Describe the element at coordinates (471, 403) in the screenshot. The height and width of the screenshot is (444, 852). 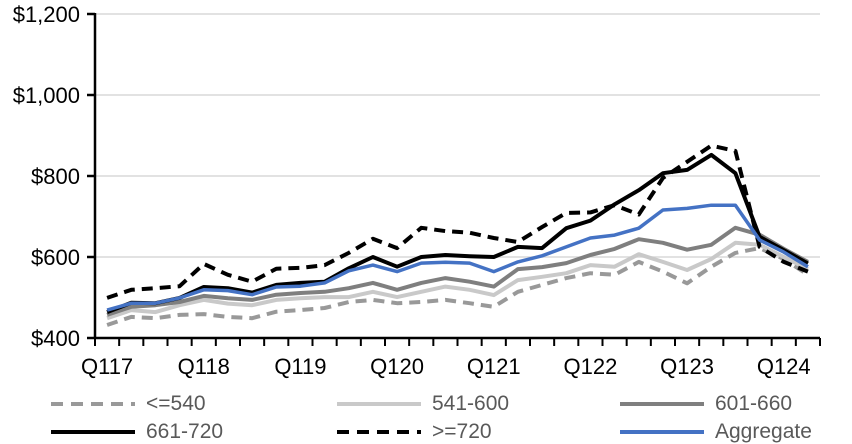
I see `legend-label: 541-600` at that location.